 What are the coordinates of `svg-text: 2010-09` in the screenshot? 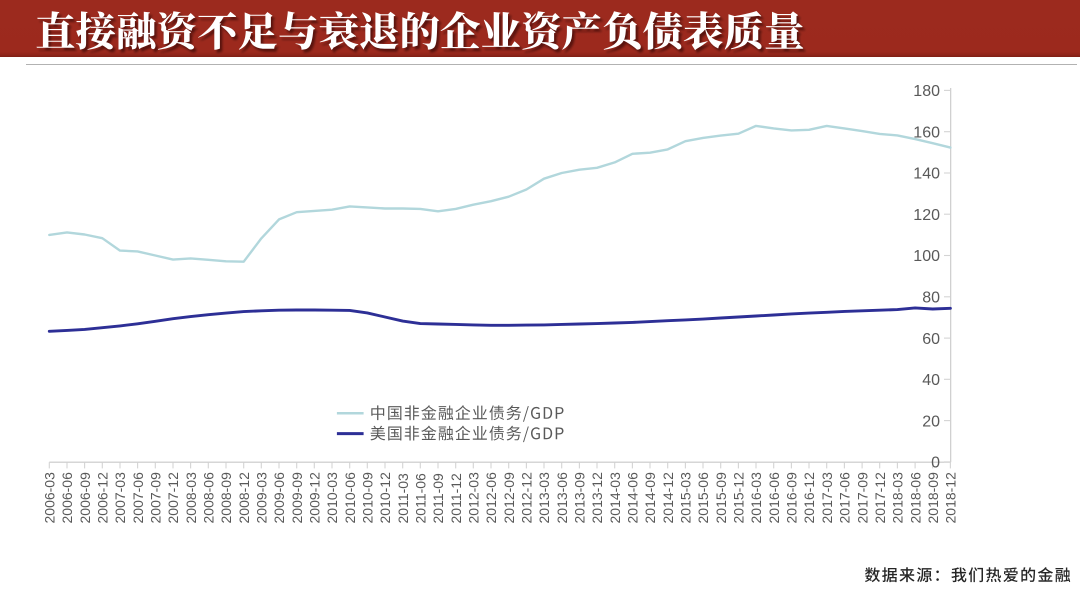 It's located at (368, 498).